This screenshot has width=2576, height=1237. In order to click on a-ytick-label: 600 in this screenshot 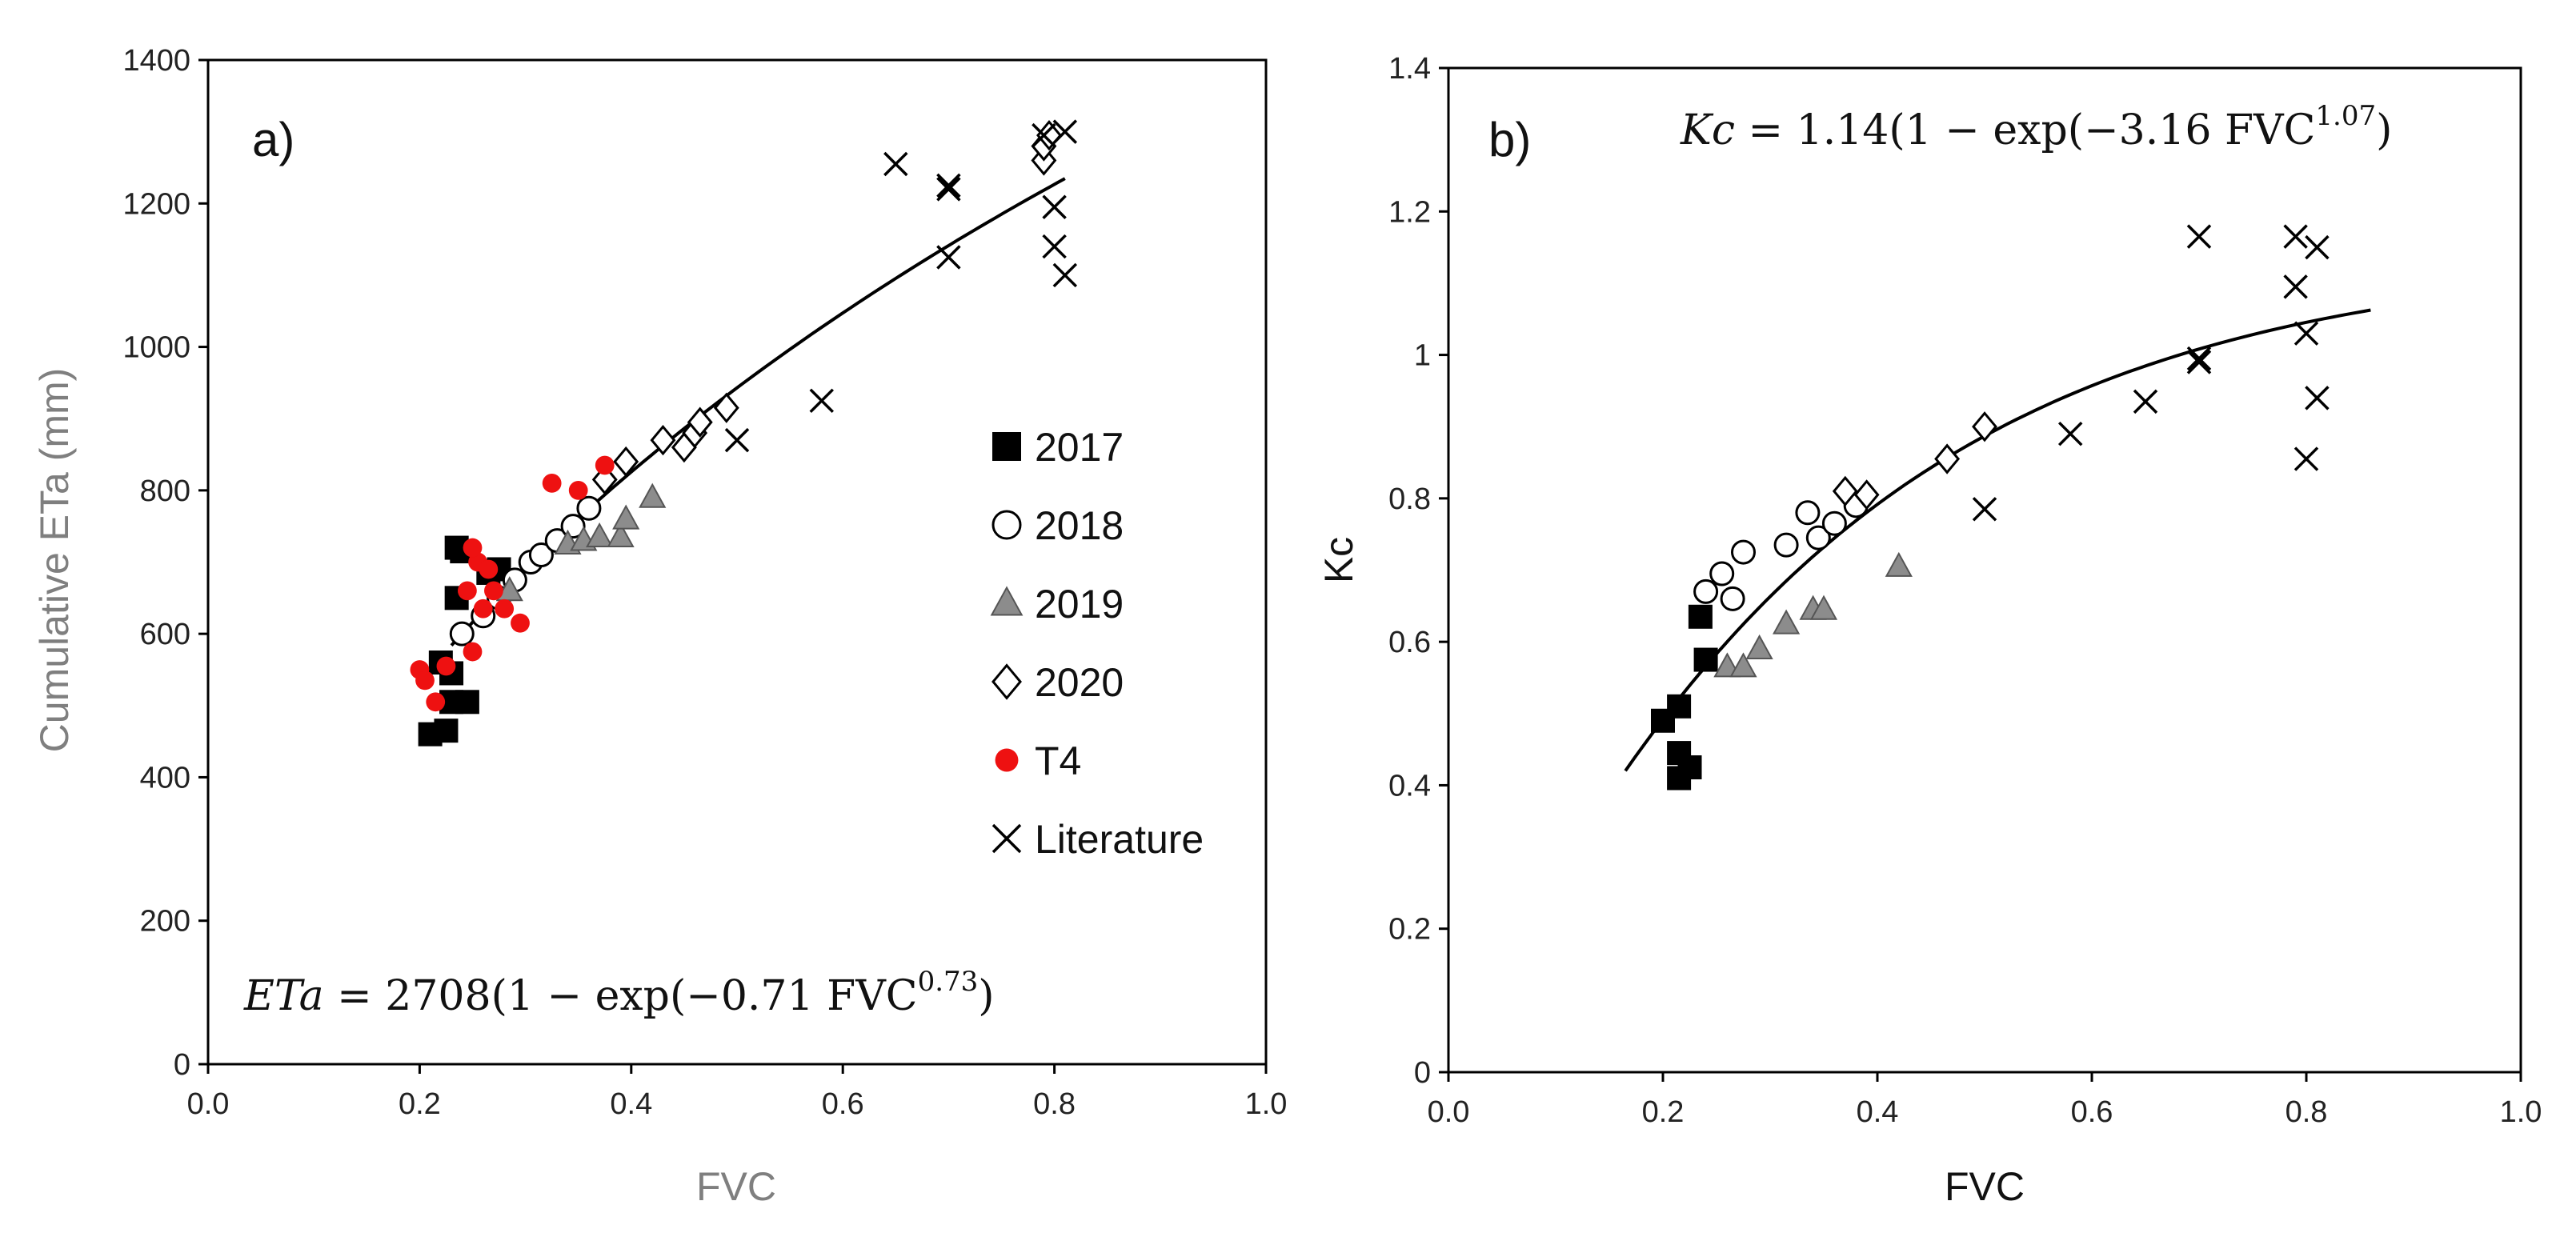, I will do `click(165, 635)`.